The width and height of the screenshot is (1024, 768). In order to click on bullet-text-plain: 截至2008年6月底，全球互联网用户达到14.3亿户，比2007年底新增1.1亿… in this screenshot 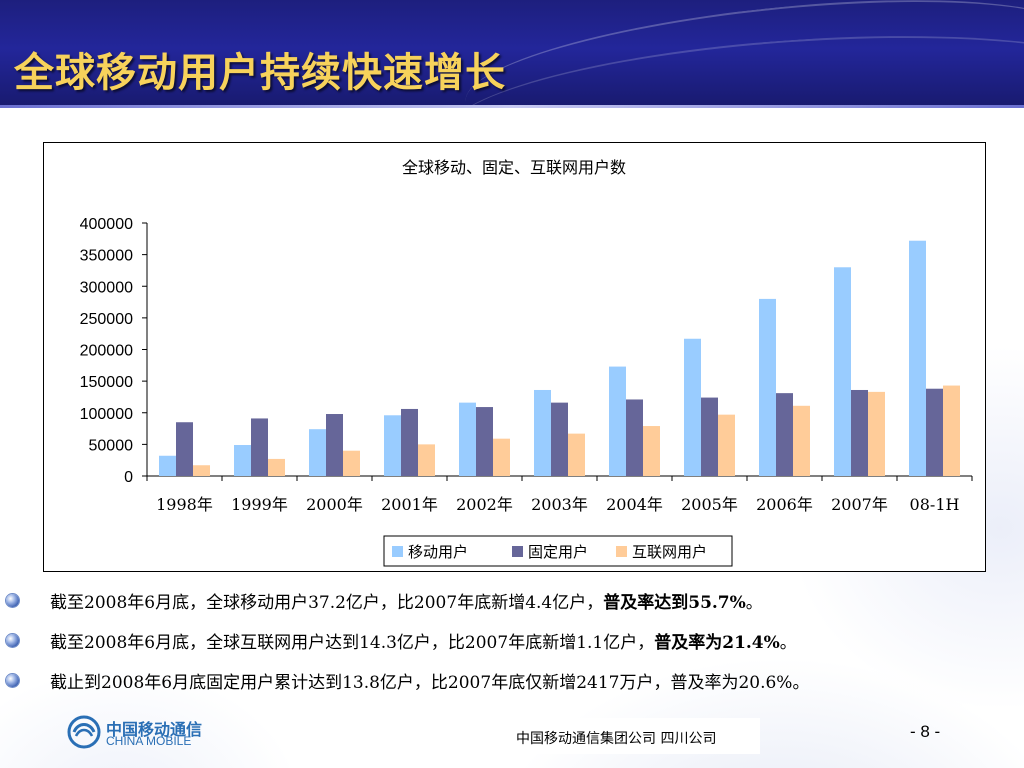, I will do `click(352, 643)`.